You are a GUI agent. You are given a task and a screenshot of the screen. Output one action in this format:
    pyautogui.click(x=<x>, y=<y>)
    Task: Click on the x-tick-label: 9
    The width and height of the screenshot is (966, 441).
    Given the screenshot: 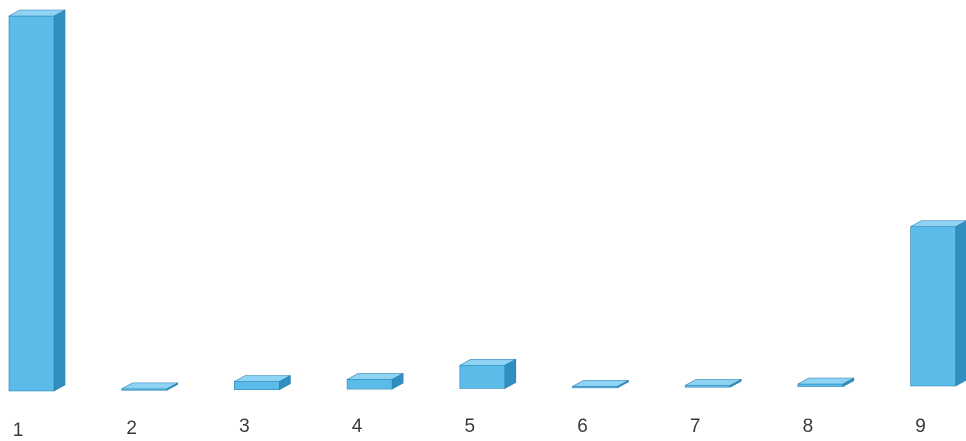 What is the action you would take?
    pyautogui.click(x=920, y=426)
    